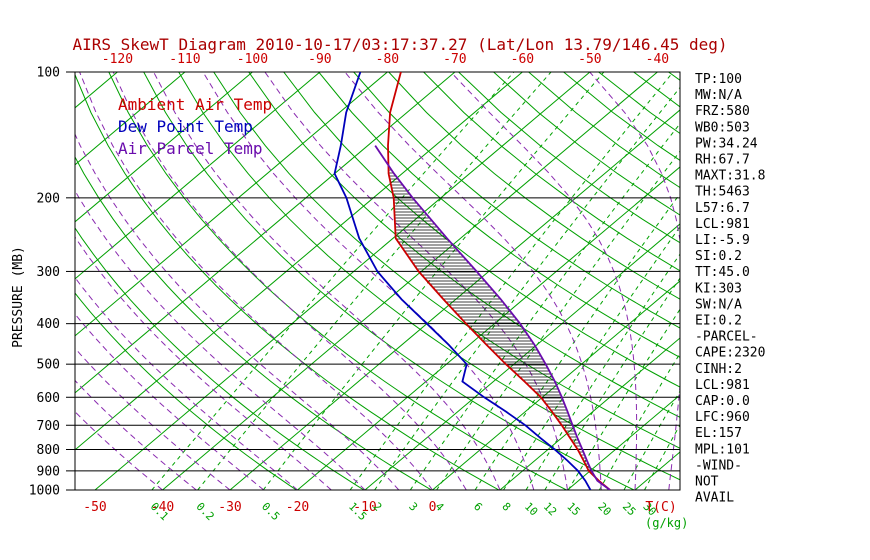 The height and width of the screenshot is (560, 870). Describe the element at coordinates (722, 417) in the screenshot. I see `stats-line: LFC:960` at that location.